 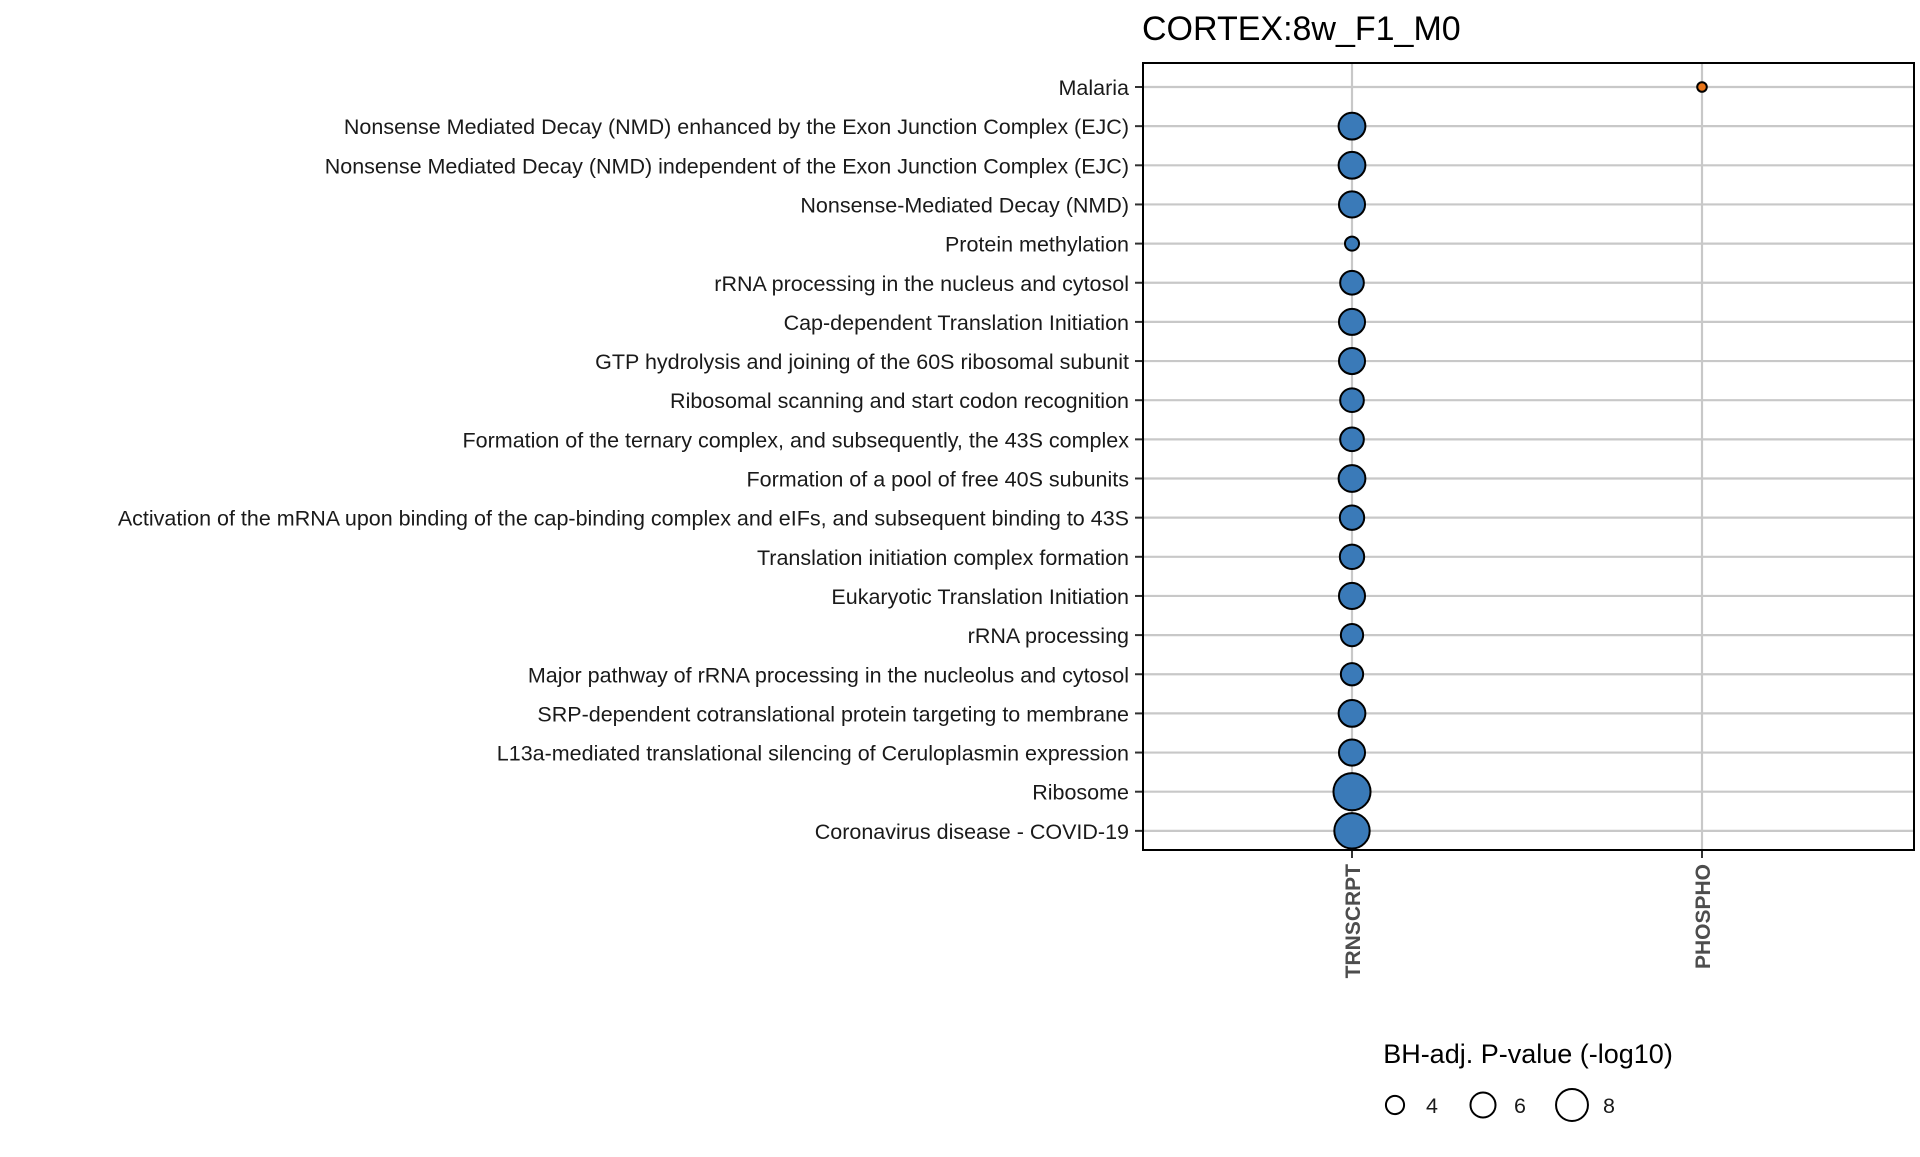 I want to click on data-points, so click(x=1520, y=465).